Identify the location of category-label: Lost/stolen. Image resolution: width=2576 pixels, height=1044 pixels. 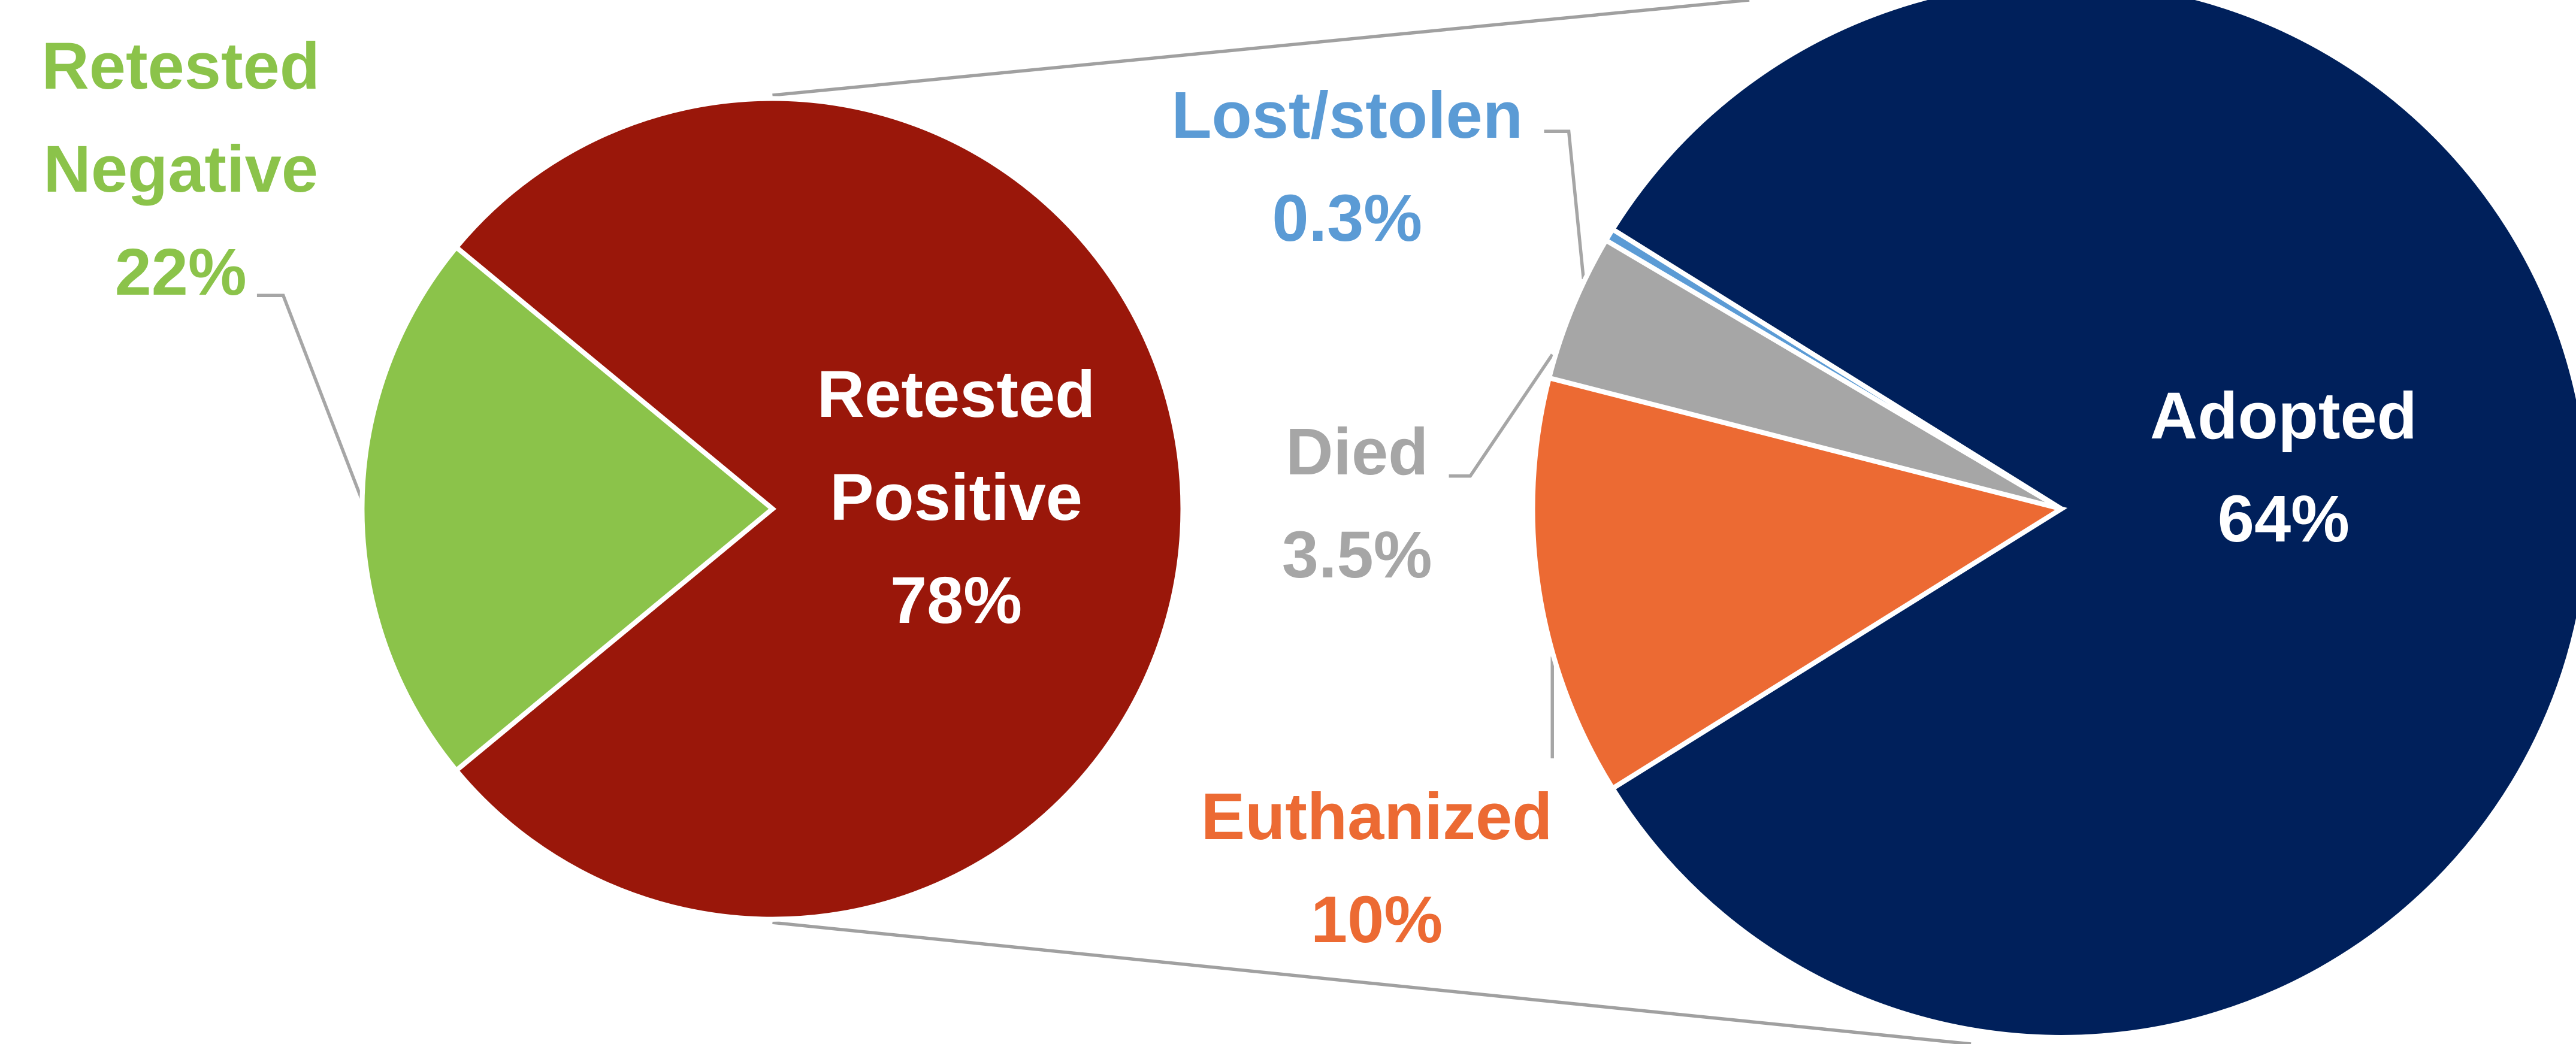
(1347, 115).